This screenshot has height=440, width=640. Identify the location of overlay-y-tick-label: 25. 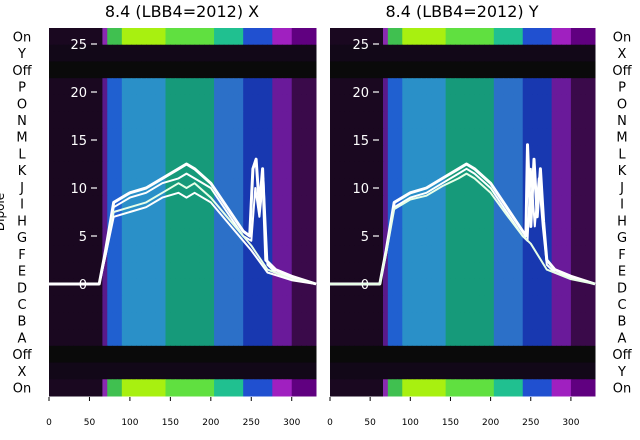
(360, 45).